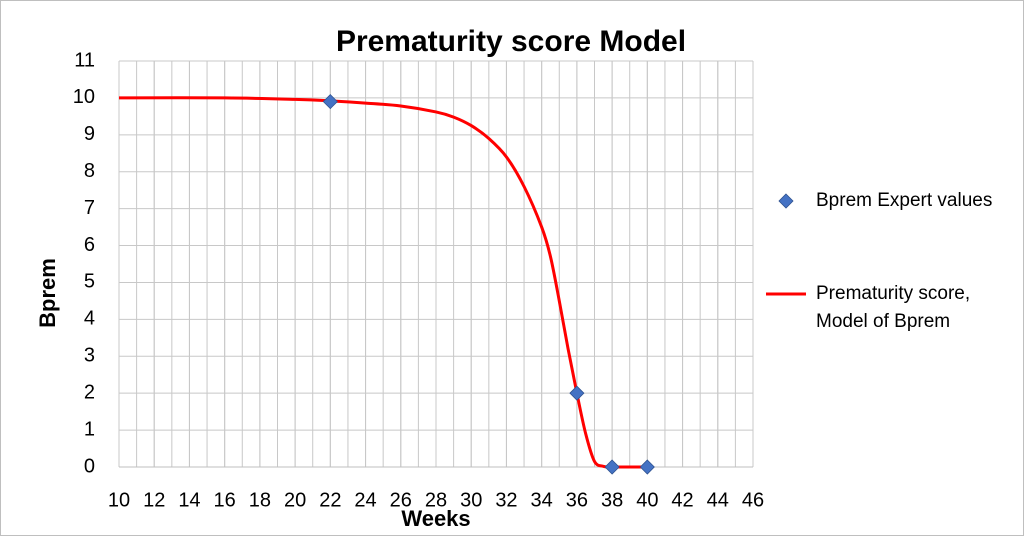 The width and height of the screenshot is (1024, 536). Describe the element at coordinates (89, 466) in the screenshot. I see `y-tick-label: 0` at that location.